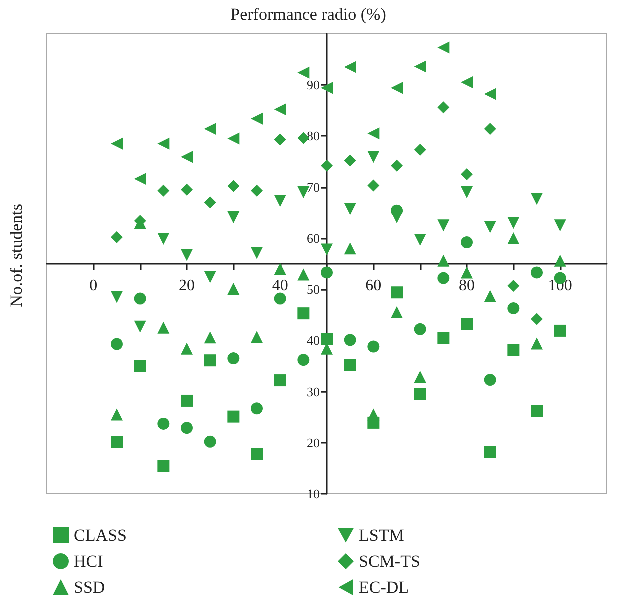 This screenshot has height=606, width=617. What do you see at coordinates (280, 286) in the screenshot?
I see `x-tick-label: 40` at bounding box center [280, 286].